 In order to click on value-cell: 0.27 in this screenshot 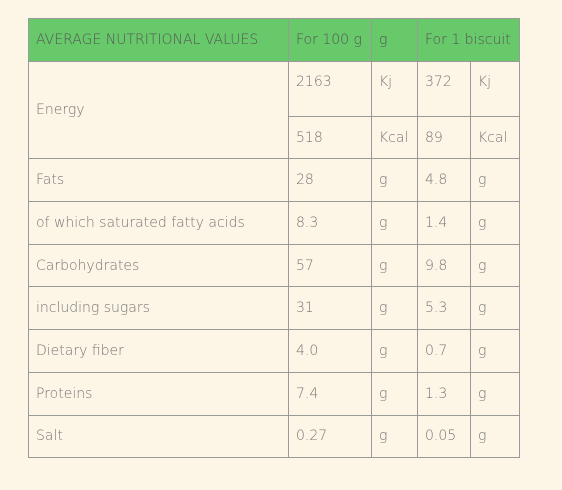, I will do `click(330, 436)`.